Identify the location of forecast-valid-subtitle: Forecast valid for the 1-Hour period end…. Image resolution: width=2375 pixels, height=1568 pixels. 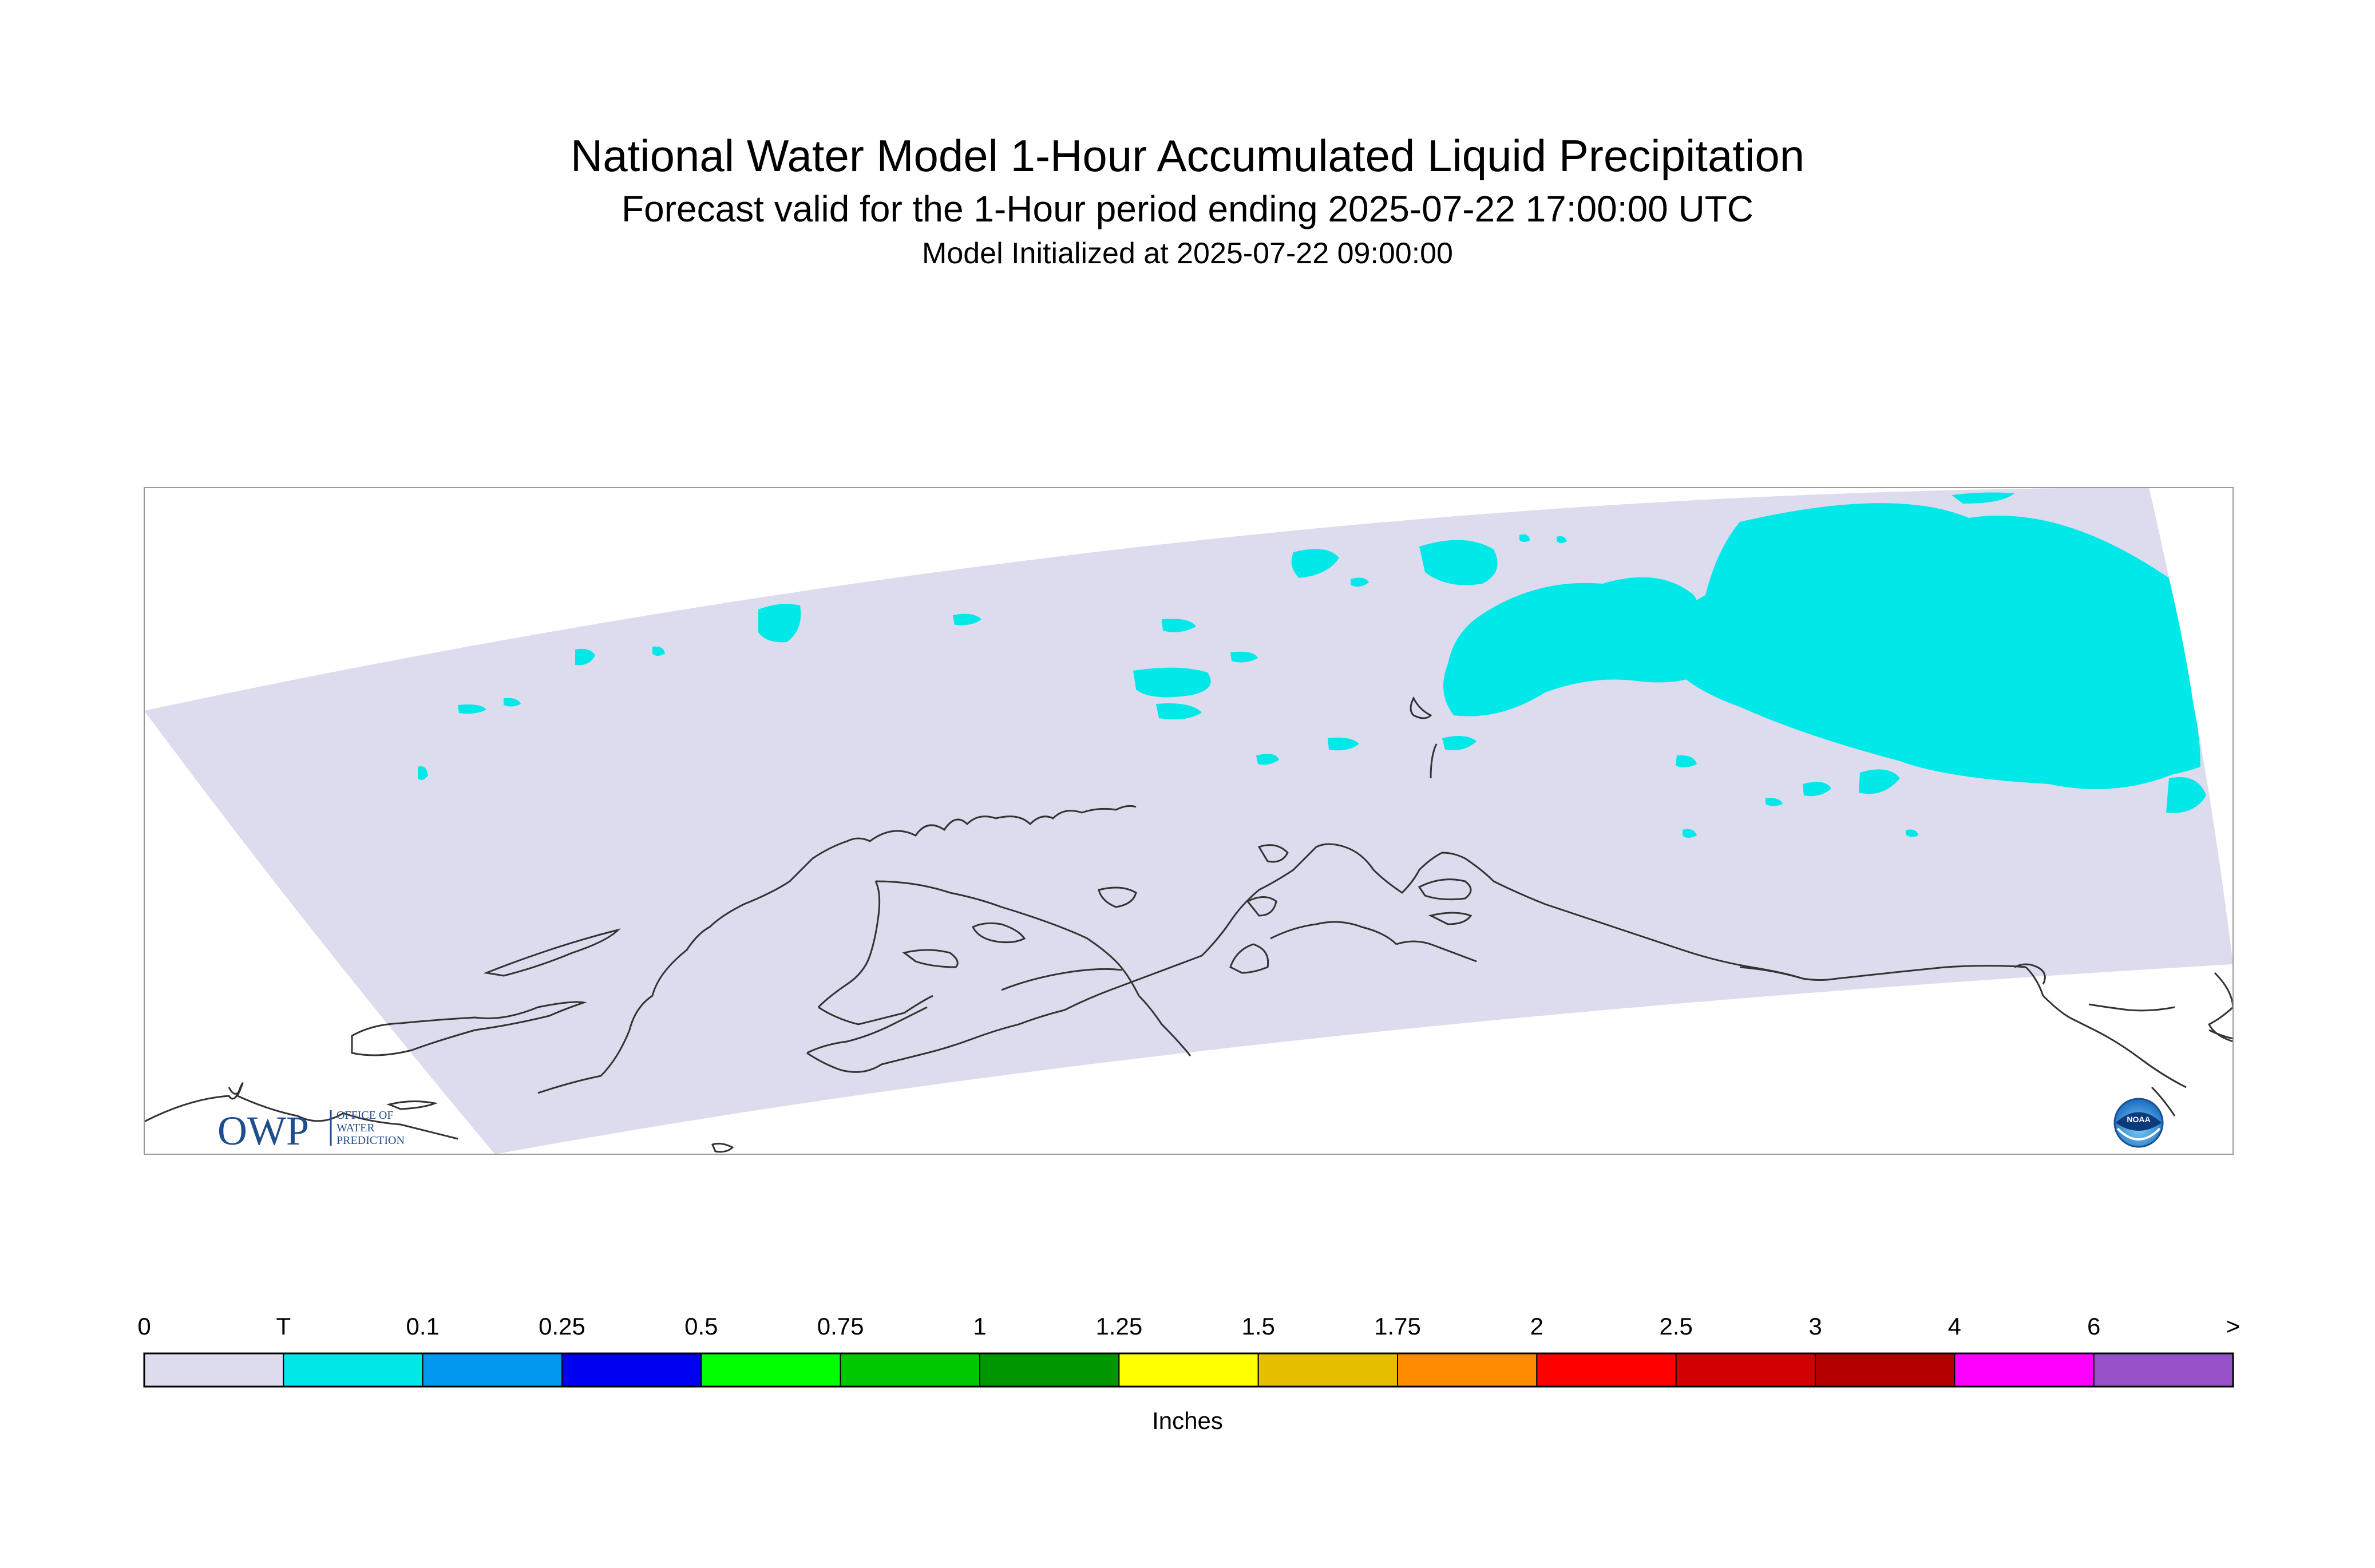
(1187, 208).